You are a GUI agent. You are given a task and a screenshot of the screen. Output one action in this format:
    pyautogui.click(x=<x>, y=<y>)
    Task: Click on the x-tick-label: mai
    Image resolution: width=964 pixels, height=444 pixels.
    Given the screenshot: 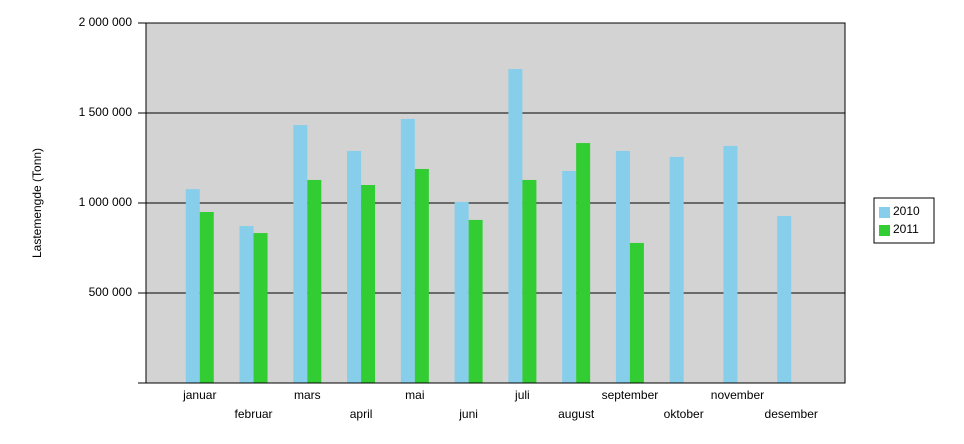 What is the action you would take?
    pyautogui.click(x=414, y=395)
    